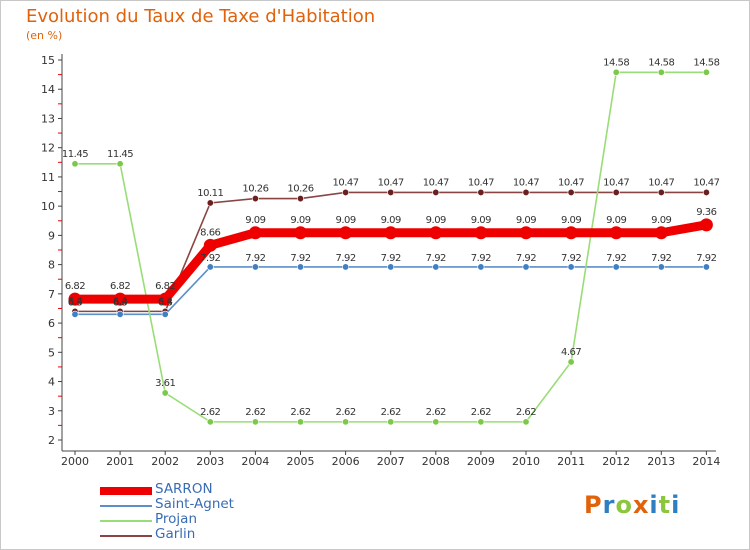 Image resolution: width=750 pixels, height=550 pixels. What do you see at coordinates (165, 383) in the screenshot?
I see `data-label-projan: 3.61` at bounding box center [165, 383].